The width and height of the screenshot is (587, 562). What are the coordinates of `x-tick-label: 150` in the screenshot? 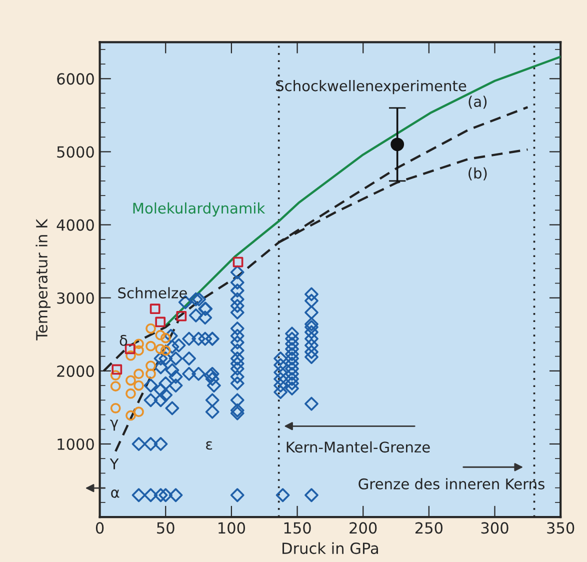 It's located at (297, 528).